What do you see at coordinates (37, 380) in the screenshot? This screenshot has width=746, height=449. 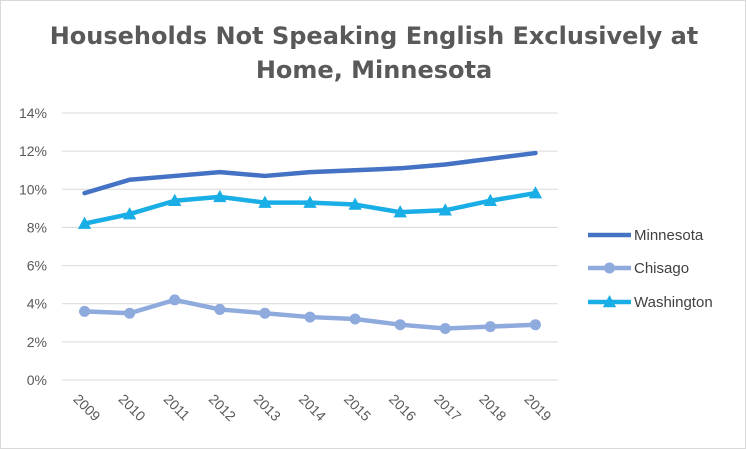 I see `y-tick-label: 0%` at bounding box center [37, 380].